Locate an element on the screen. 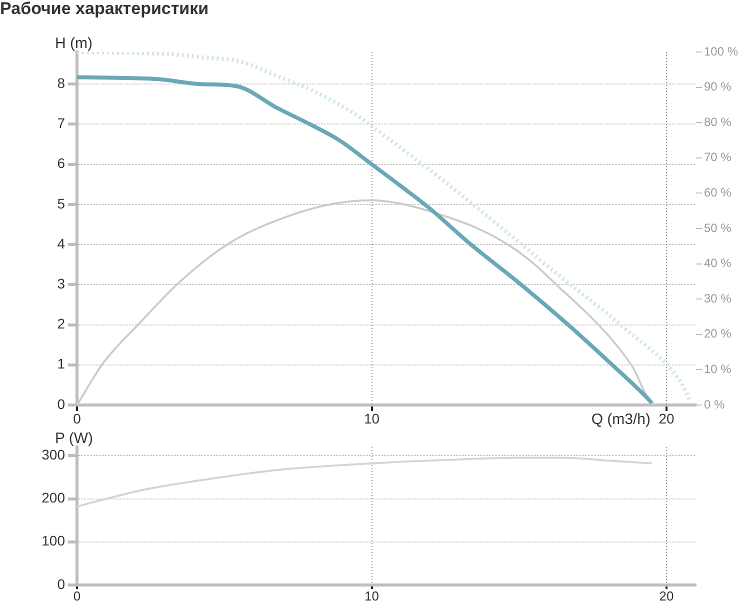 The image size is (740, 605). y2-tick-label: 50 % is located at coordinates (718, 227).